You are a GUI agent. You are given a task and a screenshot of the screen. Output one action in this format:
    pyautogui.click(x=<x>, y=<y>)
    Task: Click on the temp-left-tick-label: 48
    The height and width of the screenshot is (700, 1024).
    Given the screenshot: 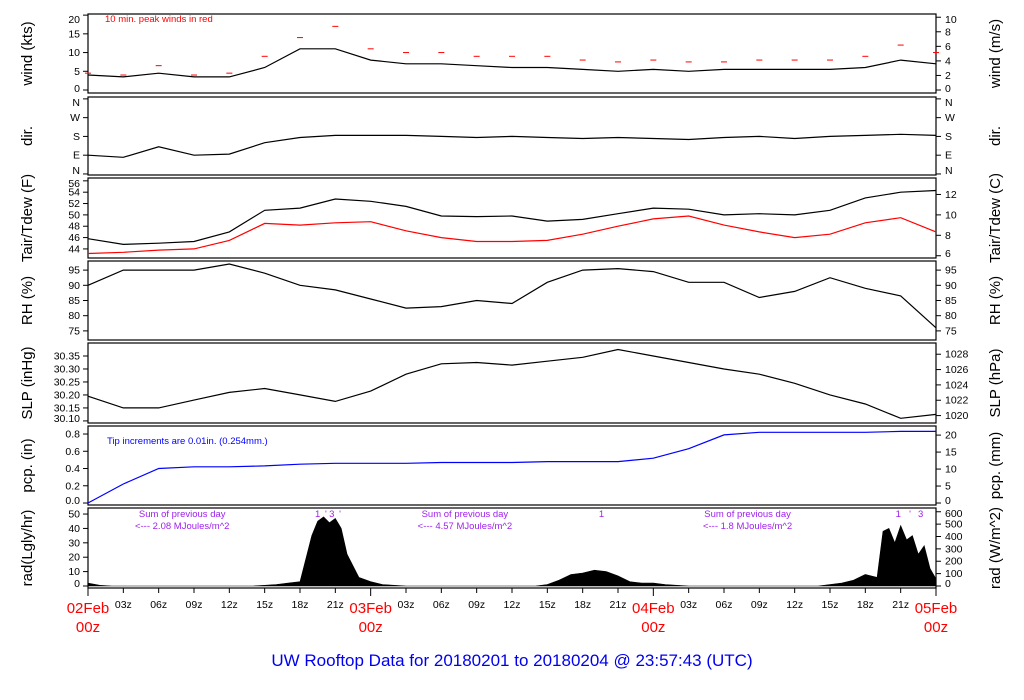 What is the action you would take?
    pyautogui.click(x=74, y=227)
    